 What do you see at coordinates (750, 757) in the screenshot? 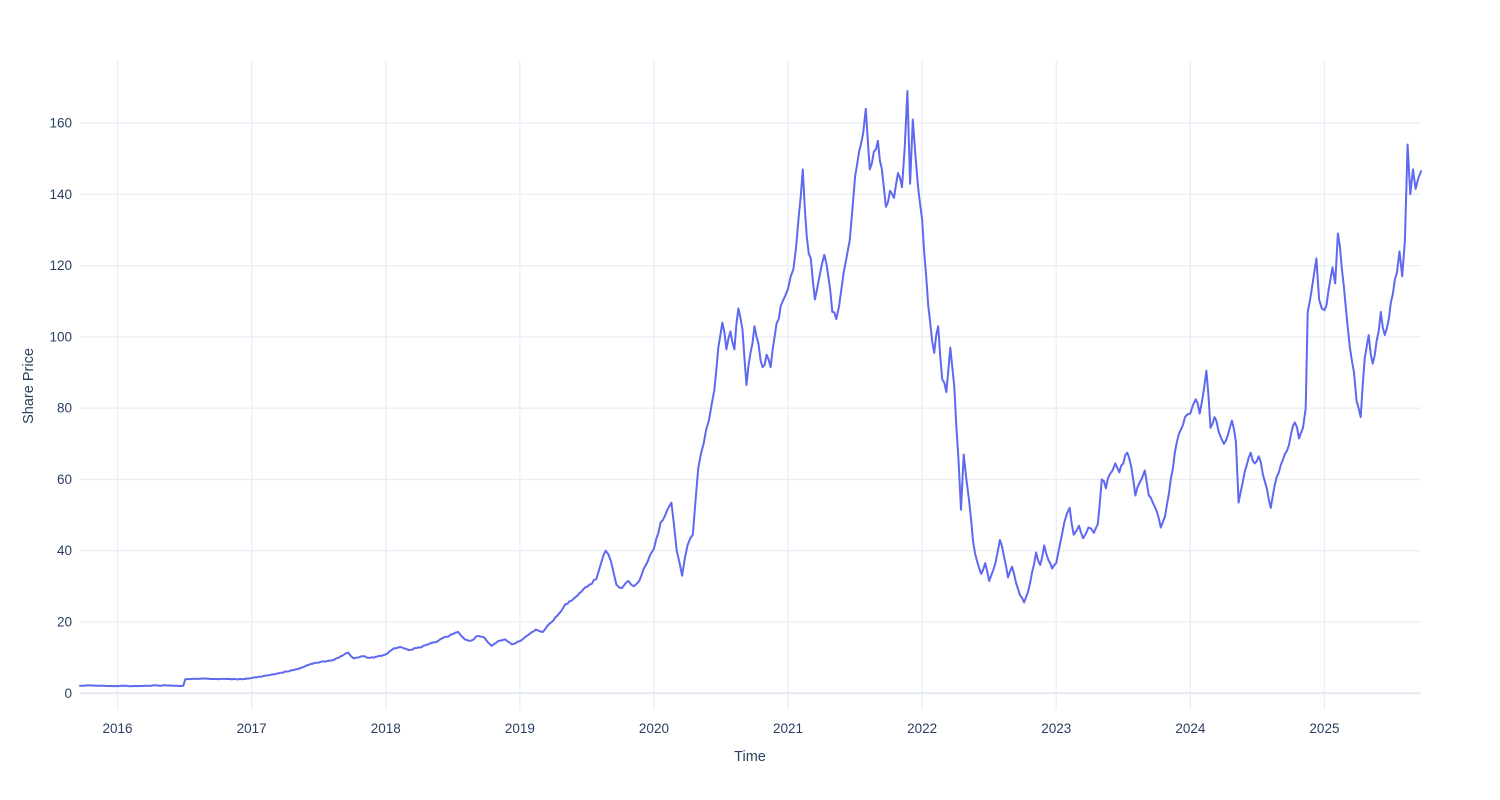
I see `x-axis-title: Time` at bounding box center [750, 757].